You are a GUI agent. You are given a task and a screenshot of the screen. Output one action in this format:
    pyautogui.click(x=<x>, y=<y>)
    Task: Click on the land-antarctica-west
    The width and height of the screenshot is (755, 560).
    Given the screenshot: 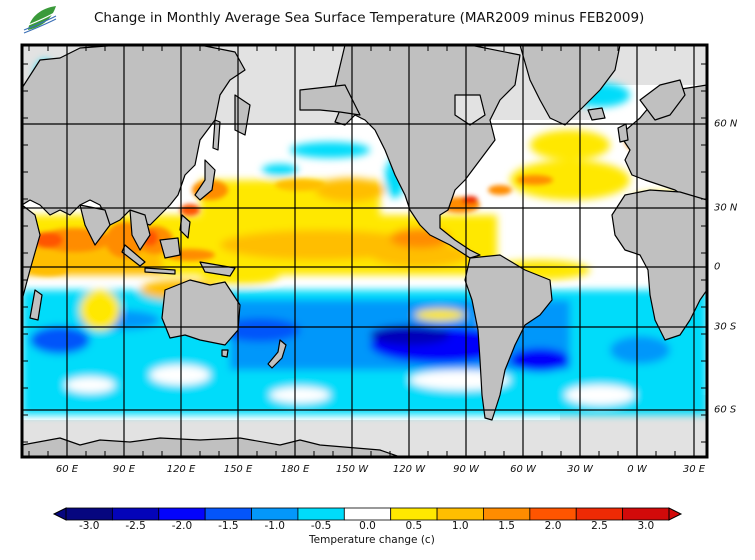 What is the action you would take?
    pyautogui.click(x=211, y=447)
    